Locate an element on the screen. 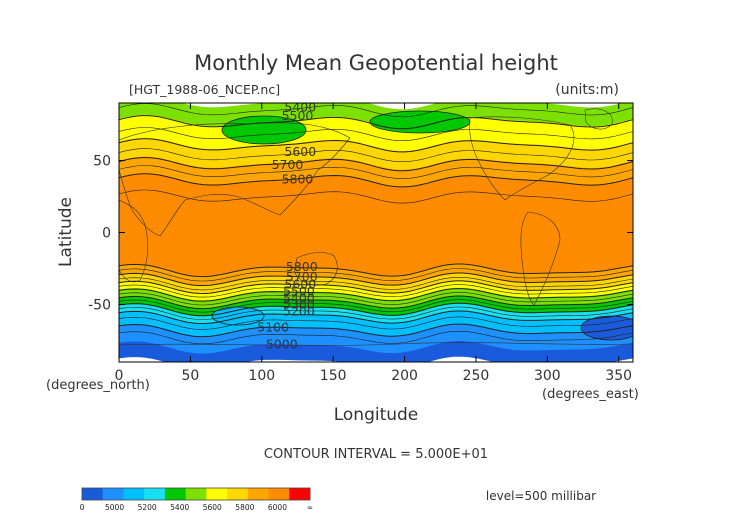 The image size is (752, 532). x-tick-label: 300 is located at coordinates (547, 376).